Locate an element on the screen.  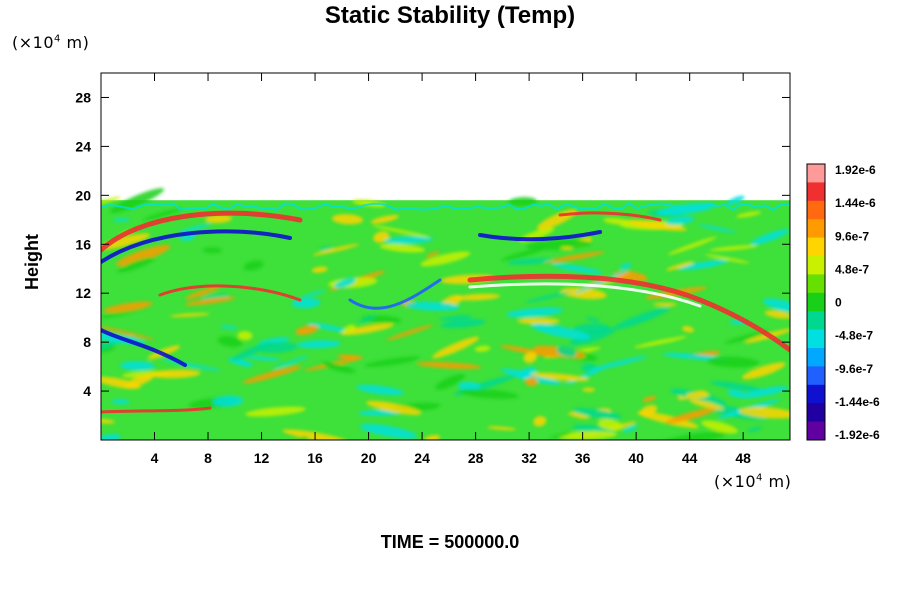
y-tick-label: 28 is located at coordinates (83, 97).